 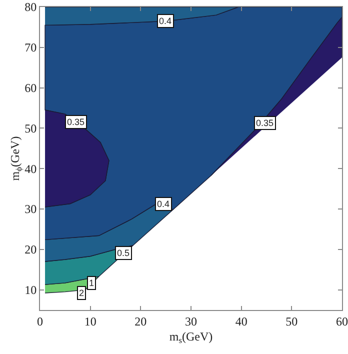 What do you see at coordinates (30, 209) in the screenshot?
I see `y-tick-label: 30` at bounding box center [30, 209].